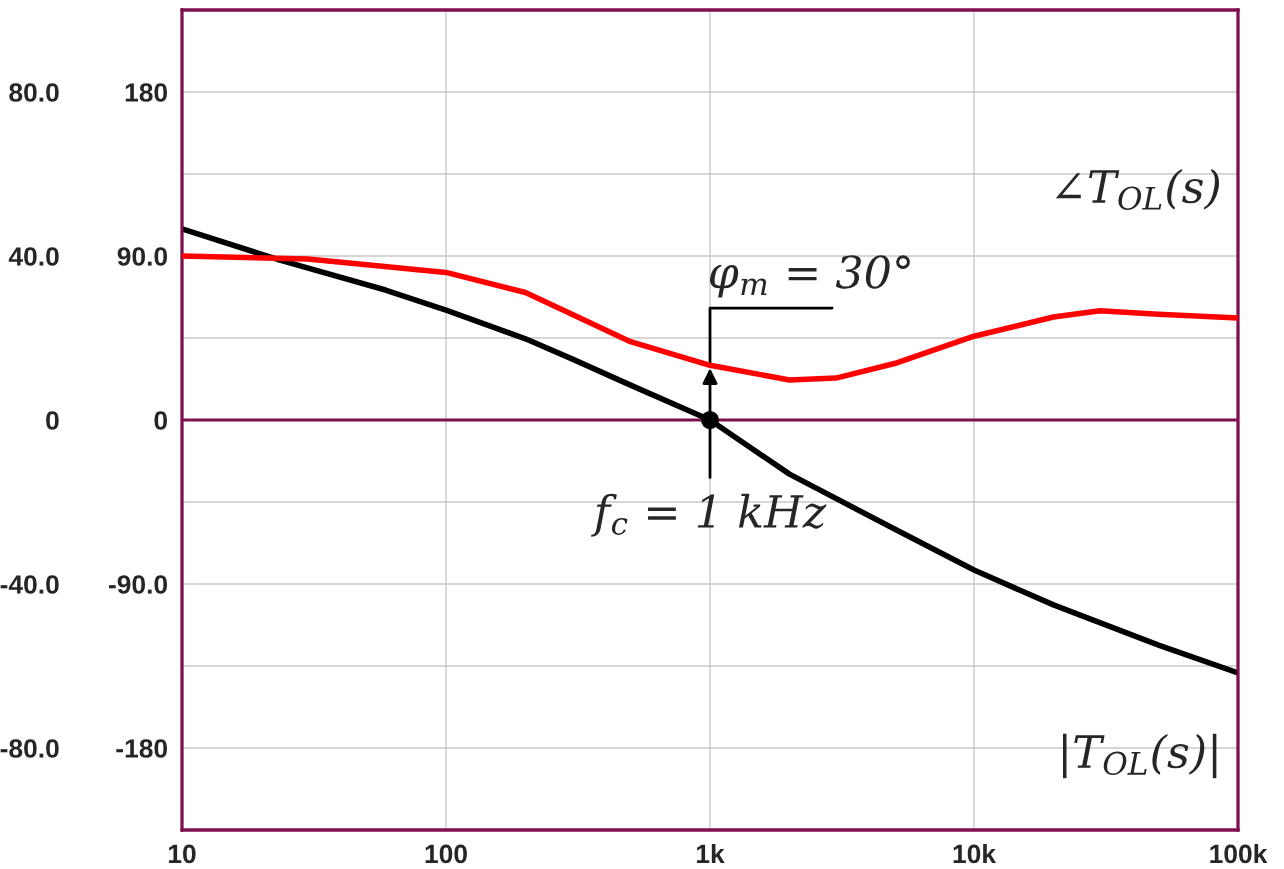  What do you see at coordinates (33, 256) in the screenshot?
I see `y-tick-label: 40.0` at bounding box center [33, 256].